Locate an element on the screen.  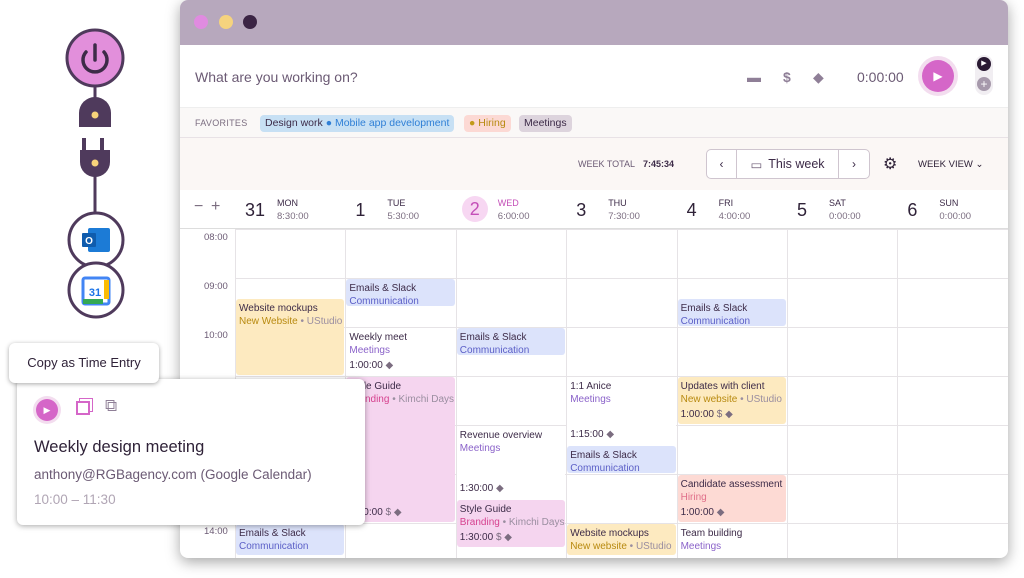
day-number: 1 is located at coordinates (360, 210).